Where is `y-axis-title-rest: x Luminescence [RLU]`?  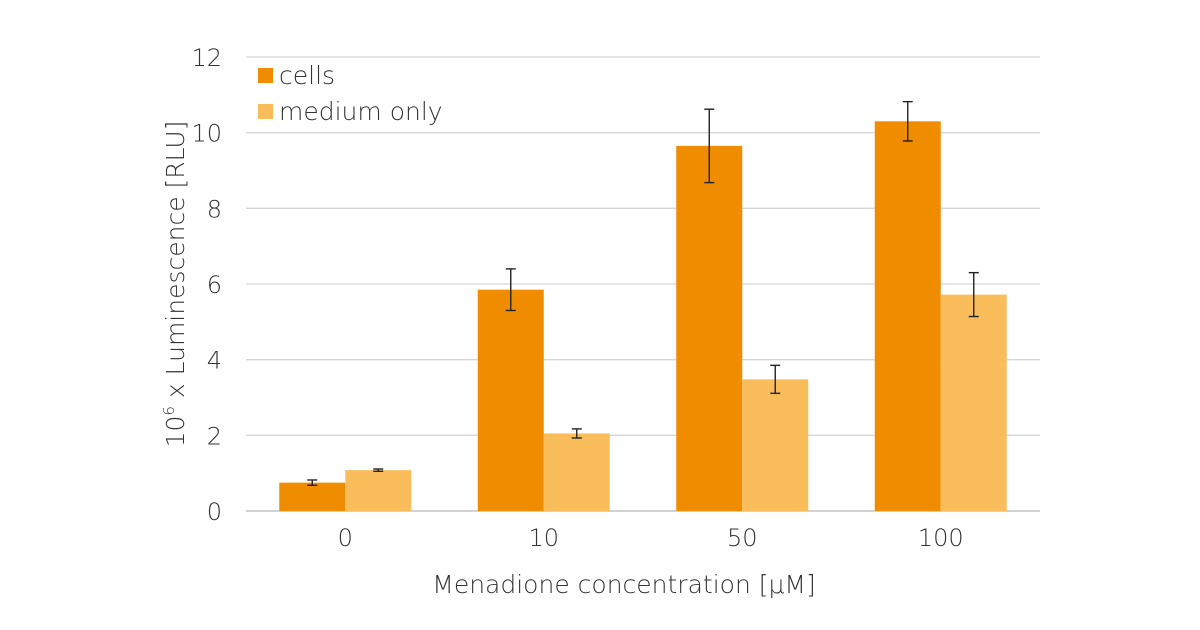 y-axis-title-rest: x Luminescence [RLU] is located at coordinates (175, 263).